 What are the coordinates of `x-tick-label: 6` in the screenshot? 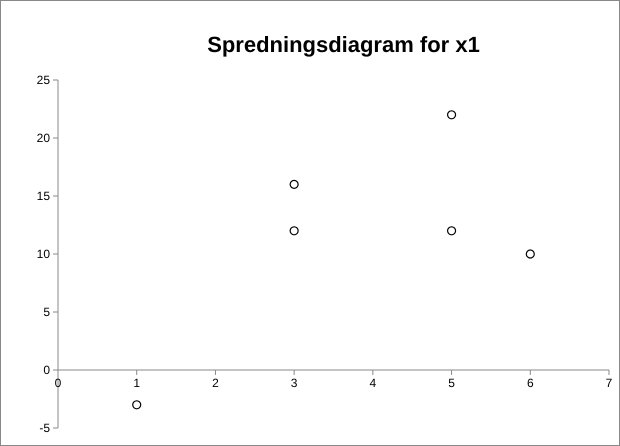 It's located at (530, 383).